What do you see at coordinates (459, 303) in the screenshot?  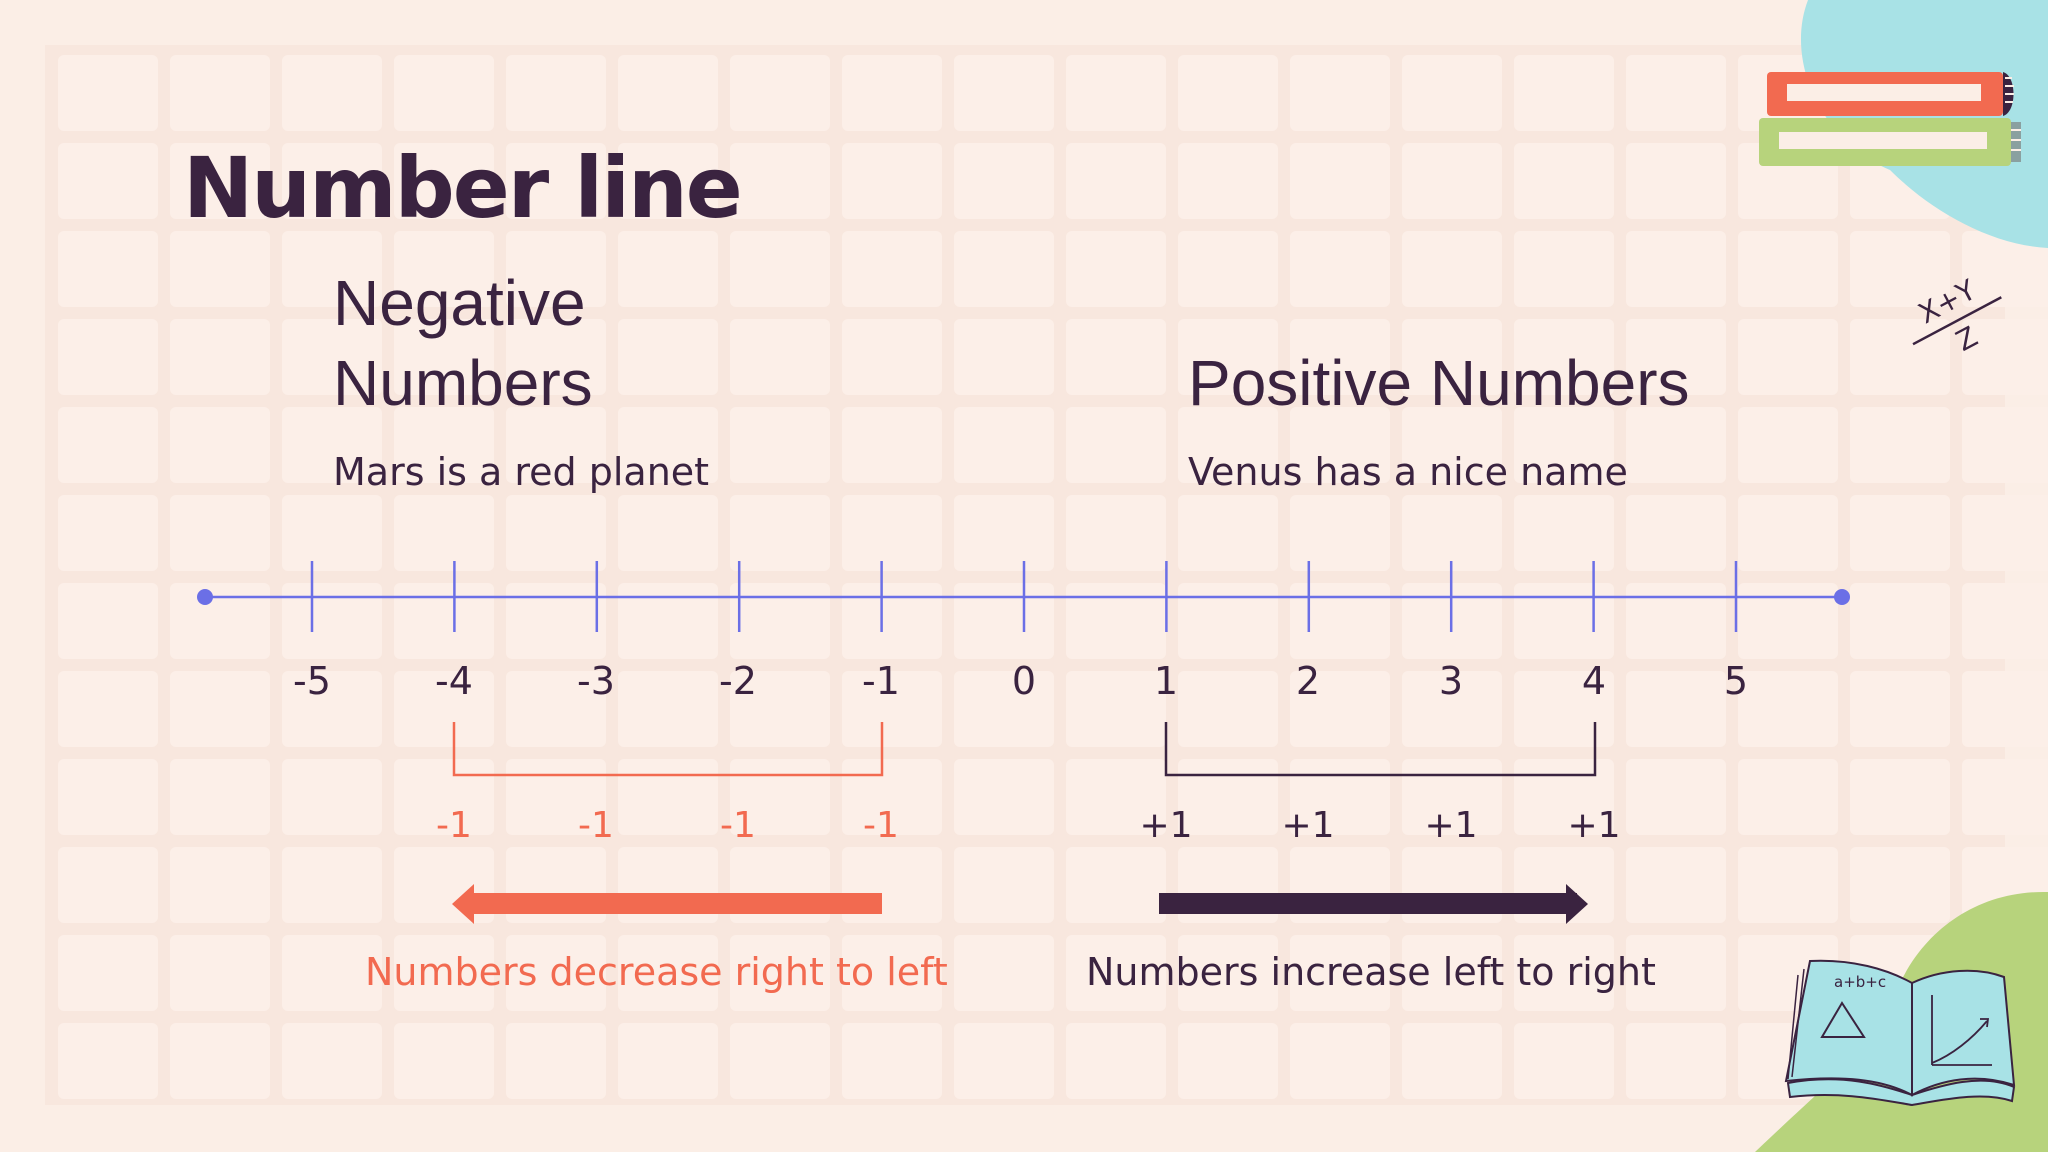 I see `negative-heading-line1: Negative` at bounding box center [459, 303].